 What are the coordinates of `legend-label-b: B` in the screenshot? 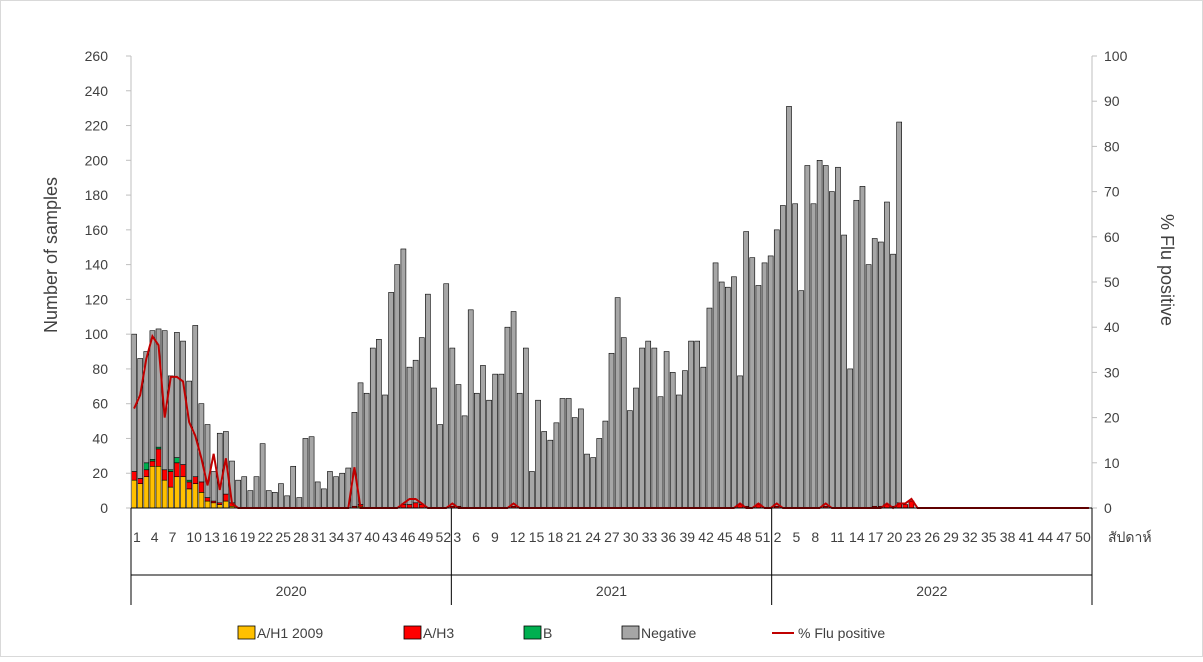 It's located at (547, 633).